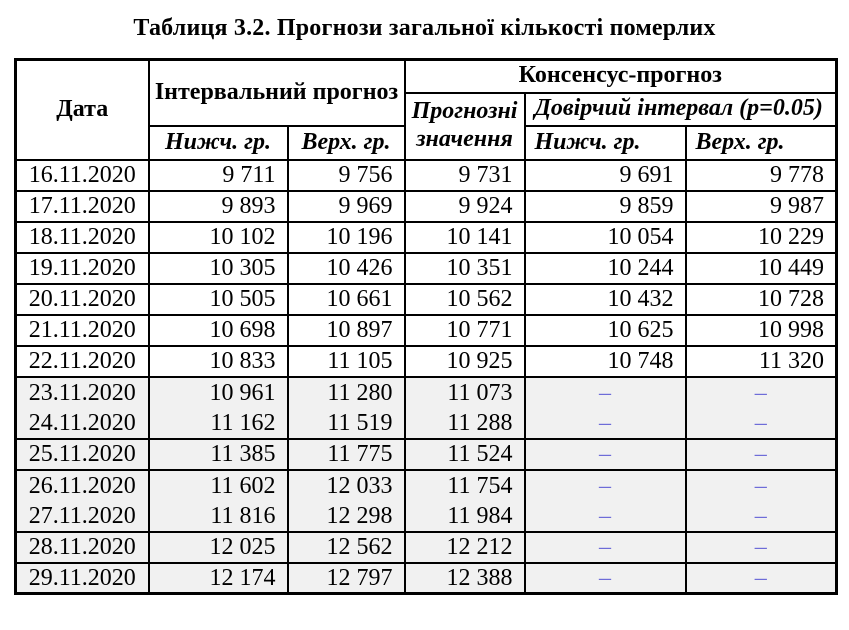 This screenshot has width=849, height=630. What do you see at coordinates (605, 237) in the screenshot?
I see `ci-lower-cell: 10 054` at bounding box center [605, 237].